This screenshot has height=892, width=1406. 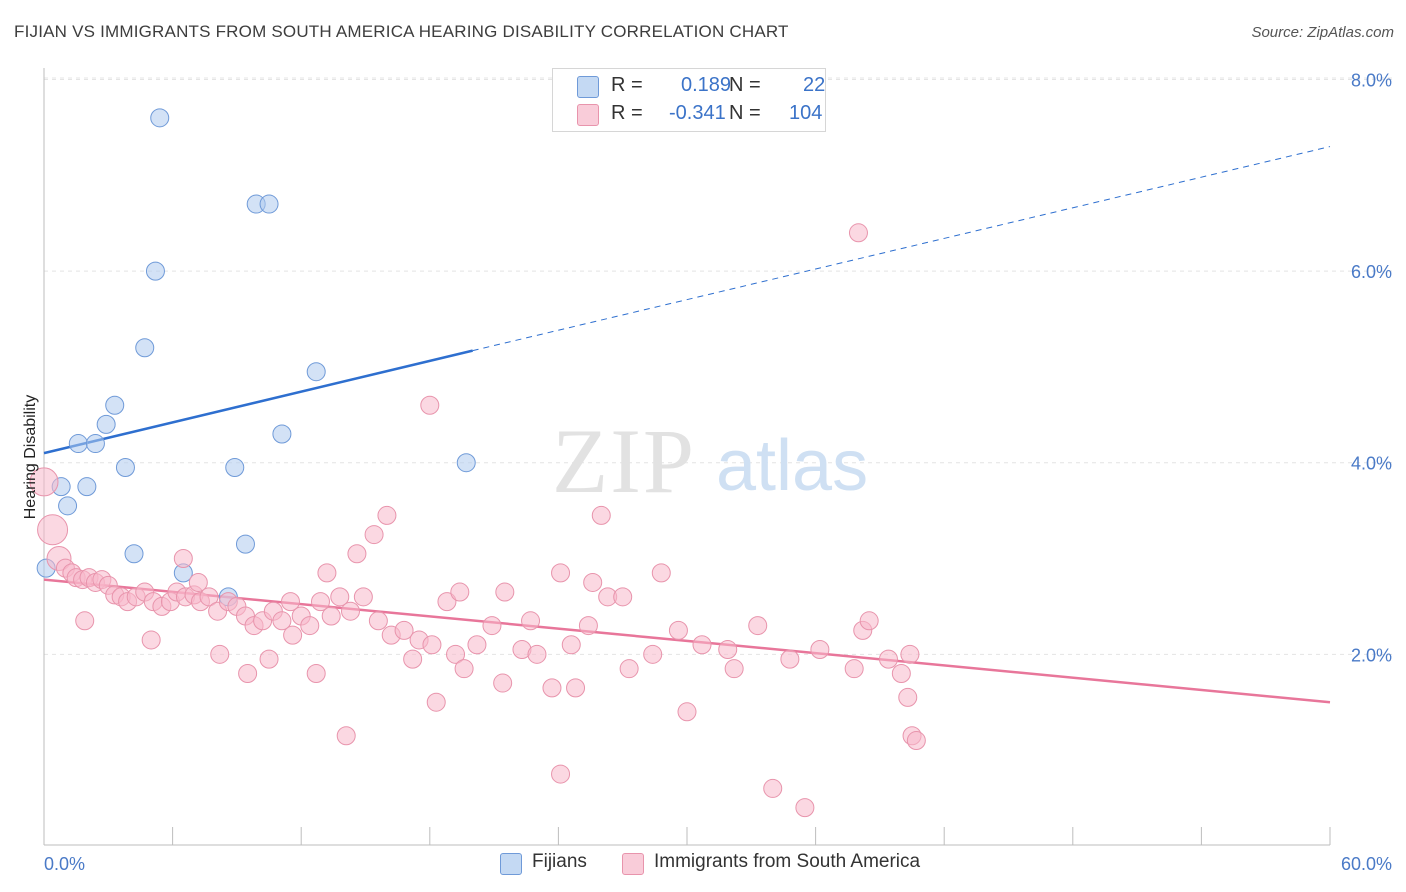 I want to click on r-value: 0.189, so click(x=706, y=85).